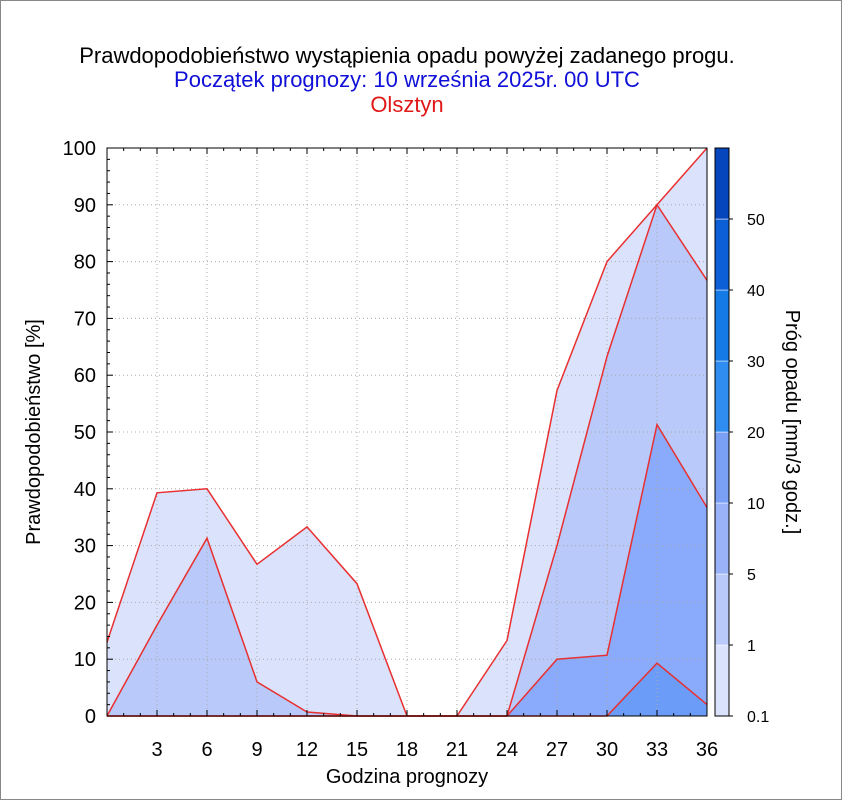 Image resolution: width=842 pixels, height=800 pixels. I want to click on y-tick-label: 90, so click(85, 206).